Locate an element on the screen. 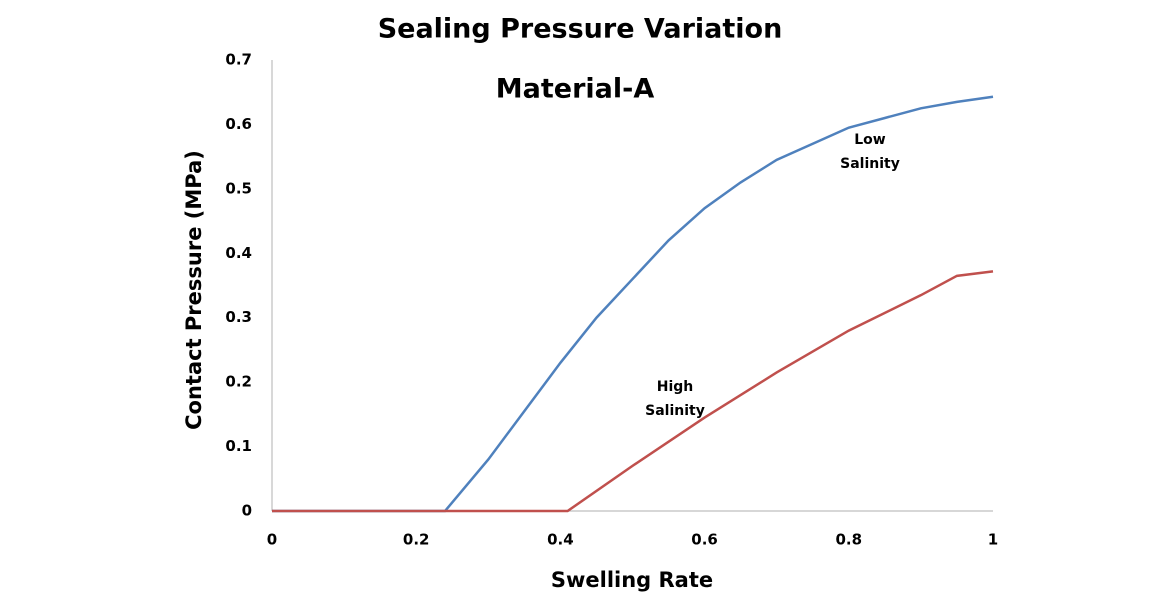 The height and width of the screenshot is (595, 1165). x-tick-label: 0.6 is located at coordinates (704, 540).